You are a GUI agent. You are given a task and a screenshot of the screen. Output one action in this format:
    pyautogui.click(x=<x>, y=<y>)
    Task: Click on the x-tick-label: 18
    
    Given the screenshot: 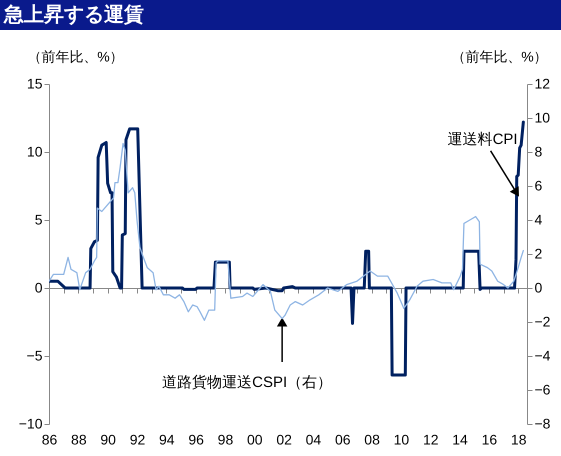 What is the action you would take?
    pyautogui.click(x=518, y=440)
    